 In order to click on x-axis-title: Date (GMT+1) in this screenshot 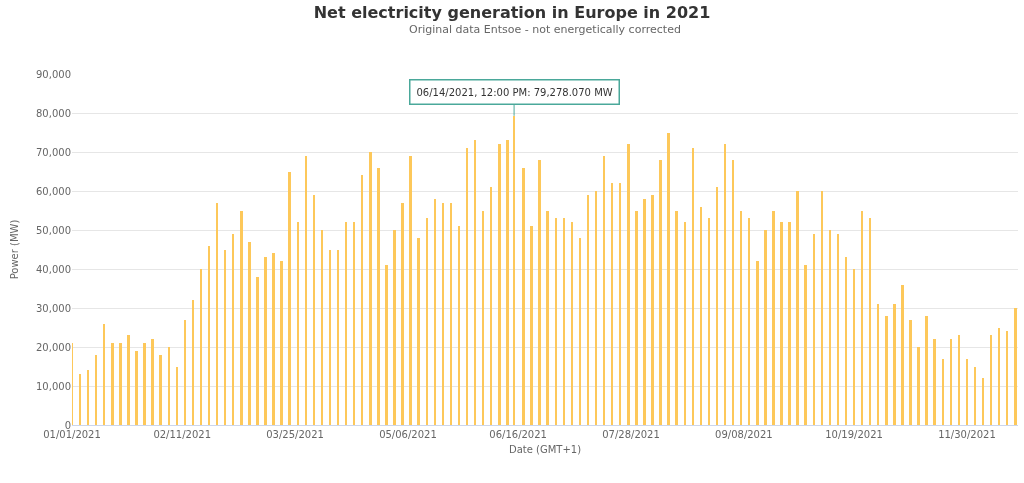, I will do `click(545, 449)`.